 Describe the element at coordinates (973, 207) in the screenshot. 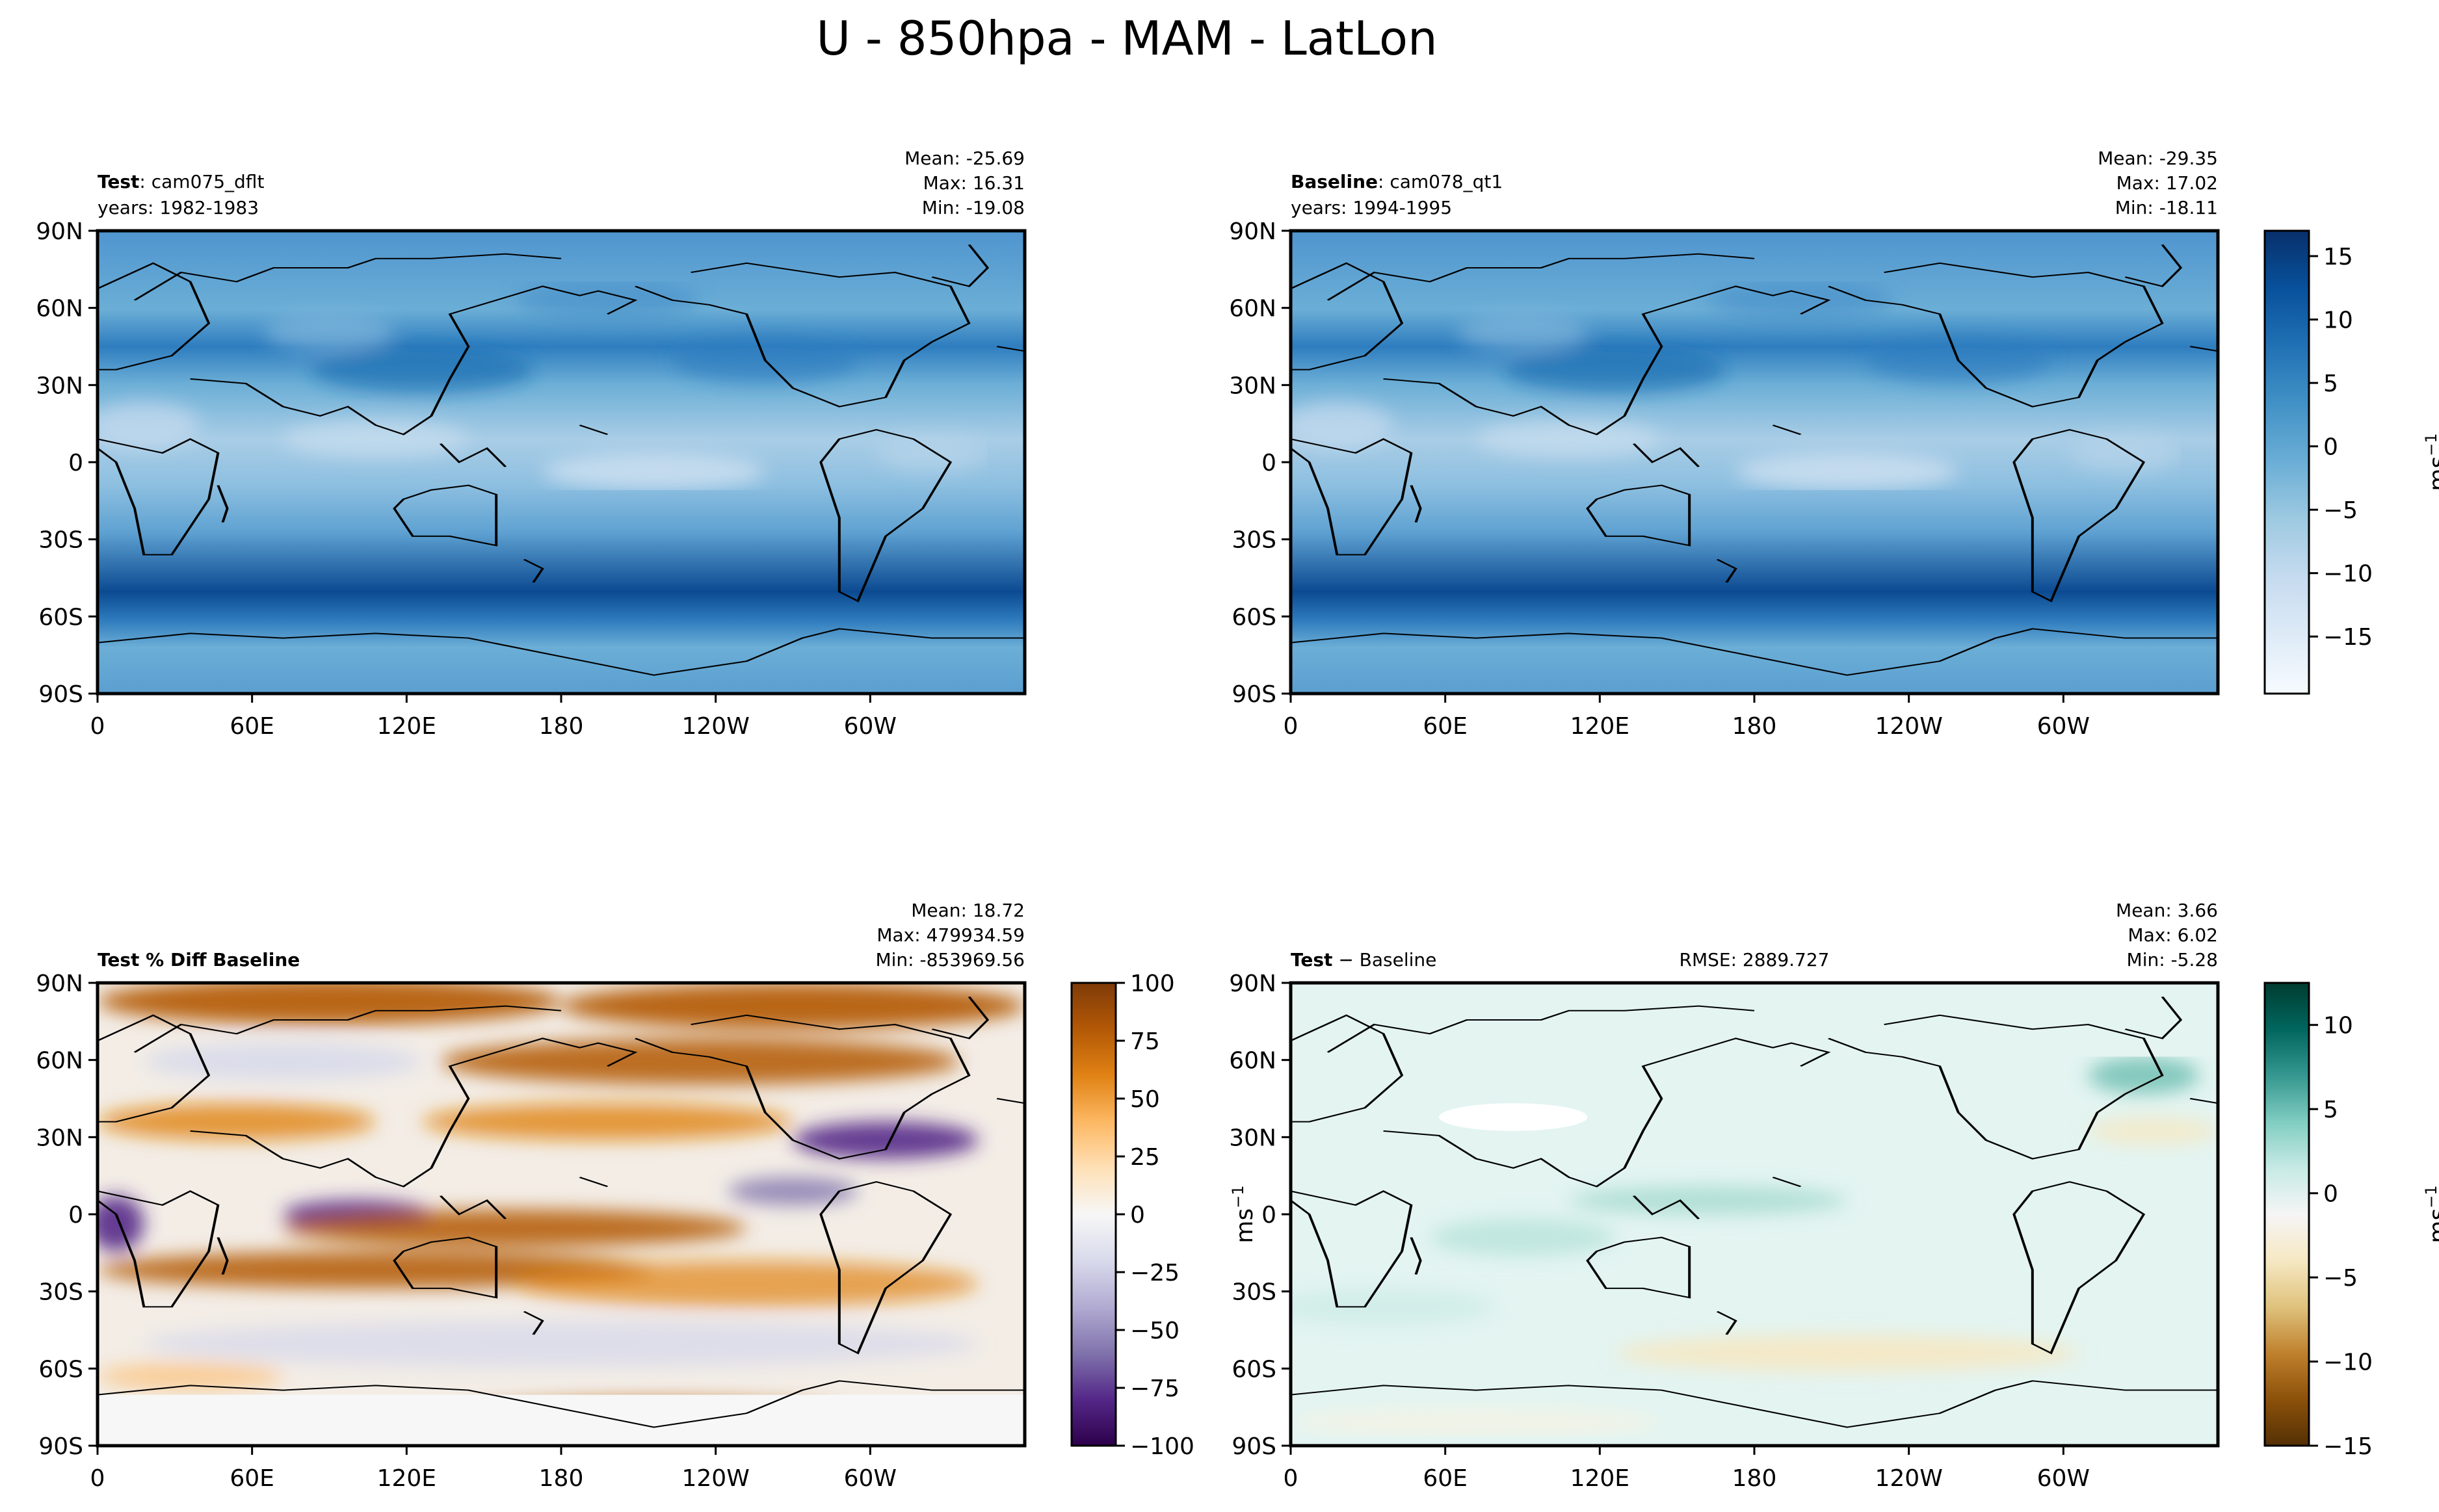

I see `stat-label: Min: -19.08` at that location.